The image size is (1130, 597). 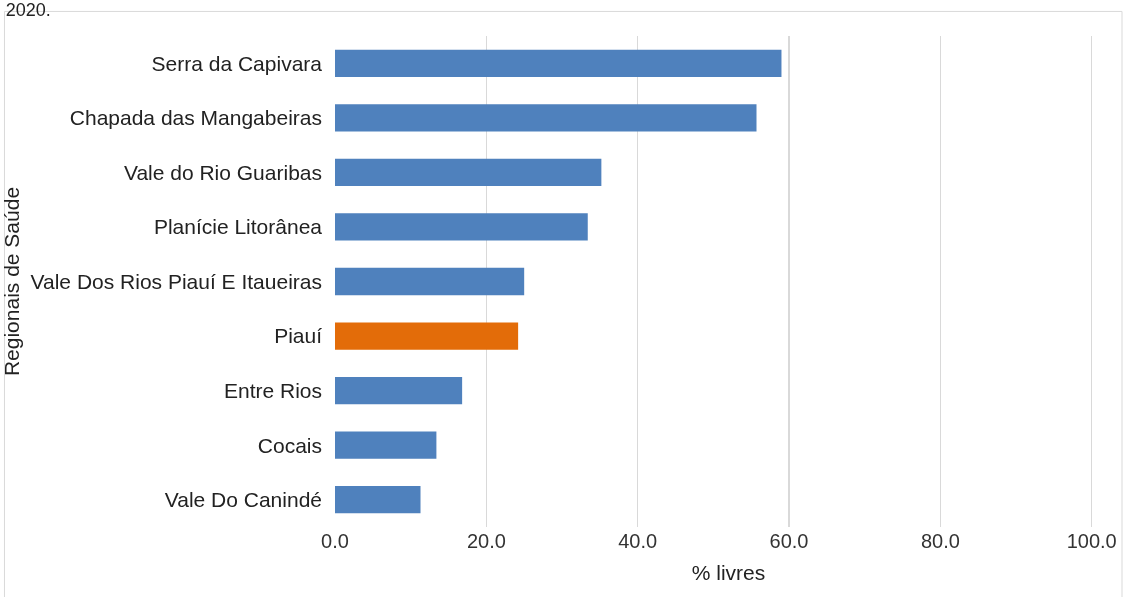 What do you see at coordinates (176, 281) in the screenshot?
I see `y-tick-label: Vale Dos Rios Piauí E Itaueiras` at bounding box center [176, 281].